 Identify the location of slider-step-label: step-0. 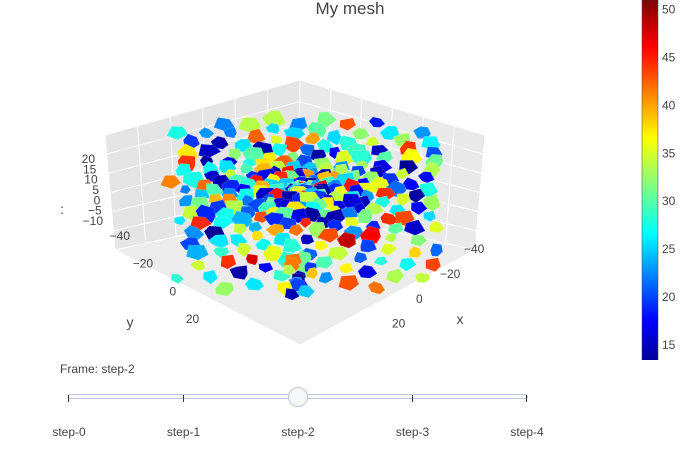
(69, 432).